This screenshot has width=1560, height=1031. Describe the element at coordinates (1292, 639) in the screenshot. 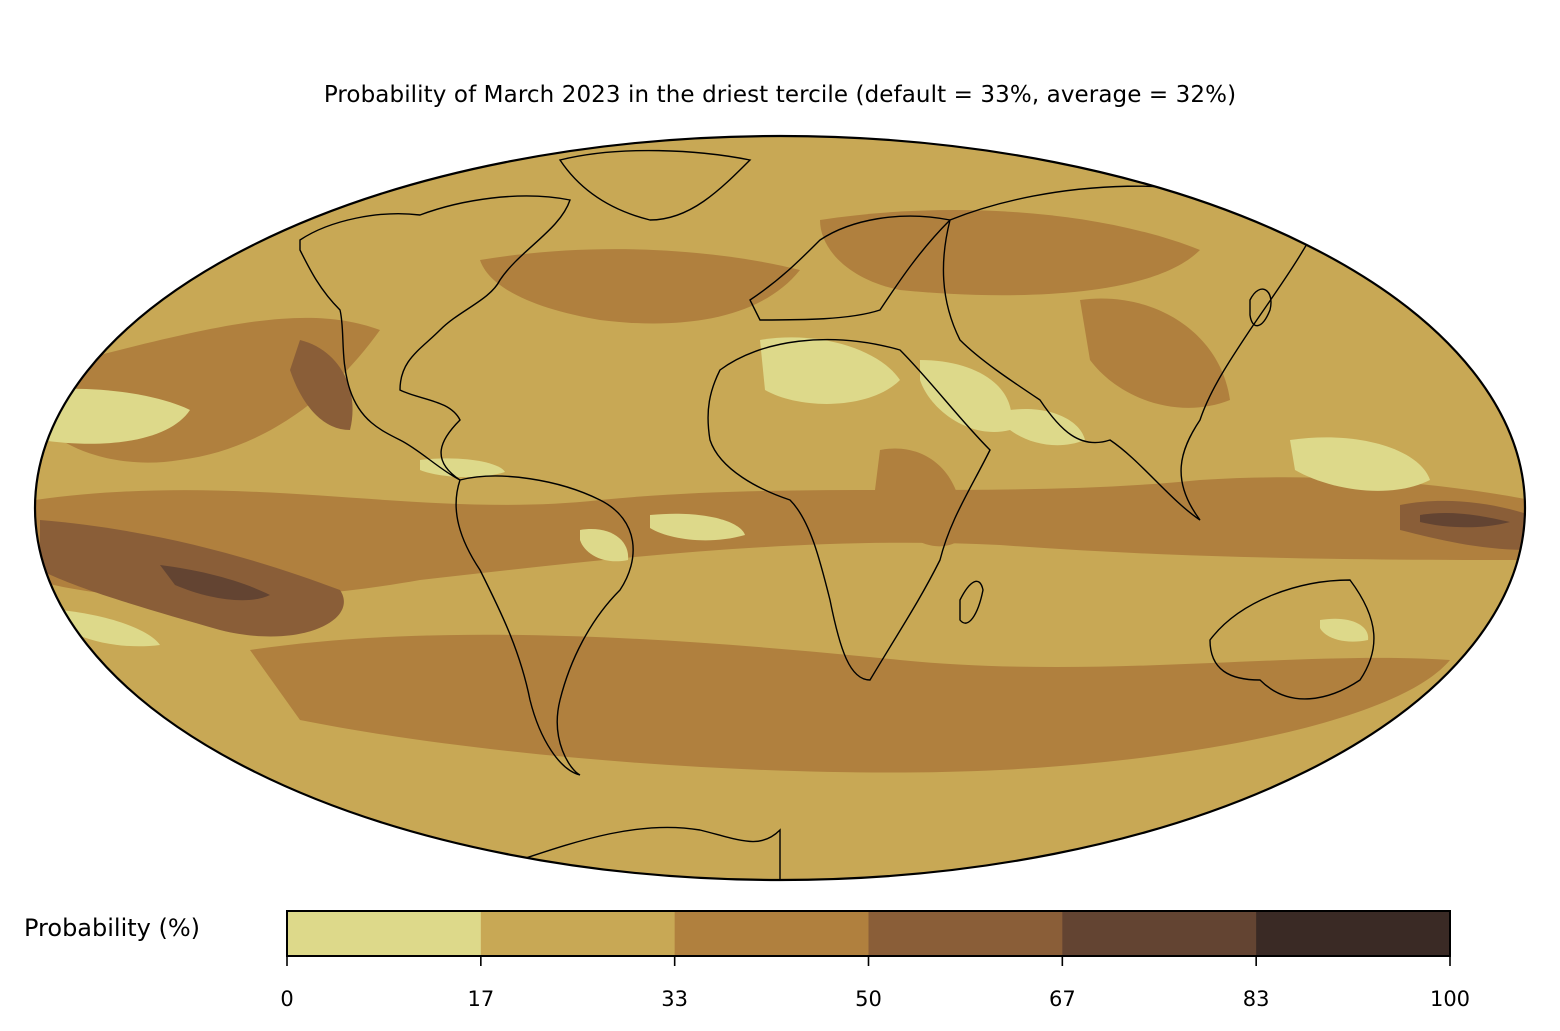

I see `australia-coast` at that location.